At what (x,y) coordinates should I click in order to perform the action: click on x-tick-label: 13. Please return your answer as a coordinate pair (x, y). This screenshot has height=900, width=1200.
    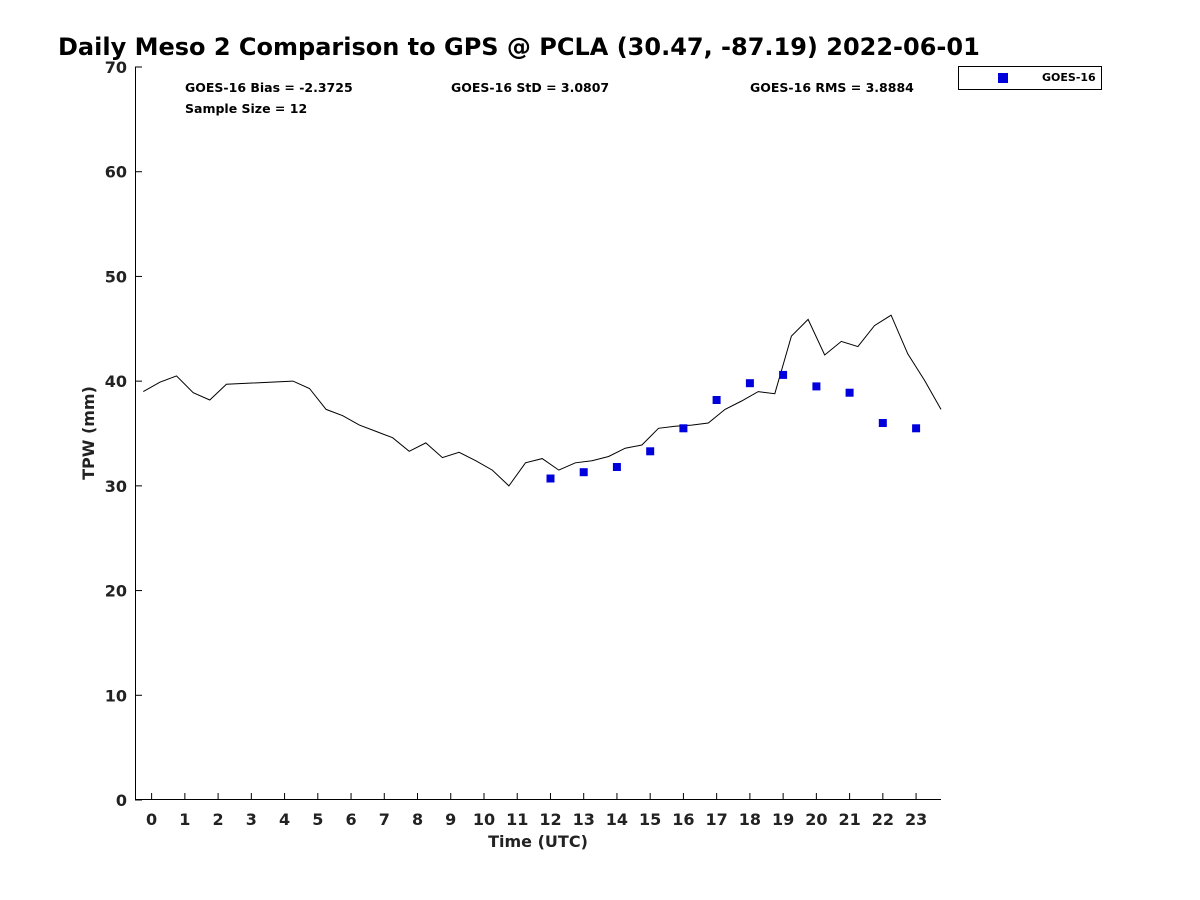
    Looking at the image, I should click on (584, 819).